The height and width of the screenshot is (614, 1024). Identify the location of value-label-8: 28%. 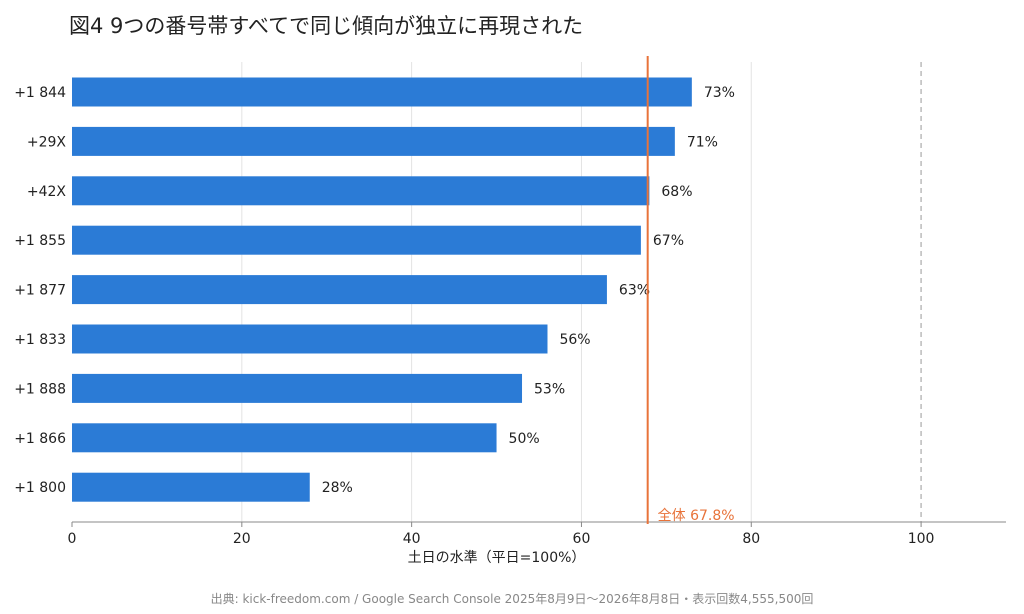
(337, 488).